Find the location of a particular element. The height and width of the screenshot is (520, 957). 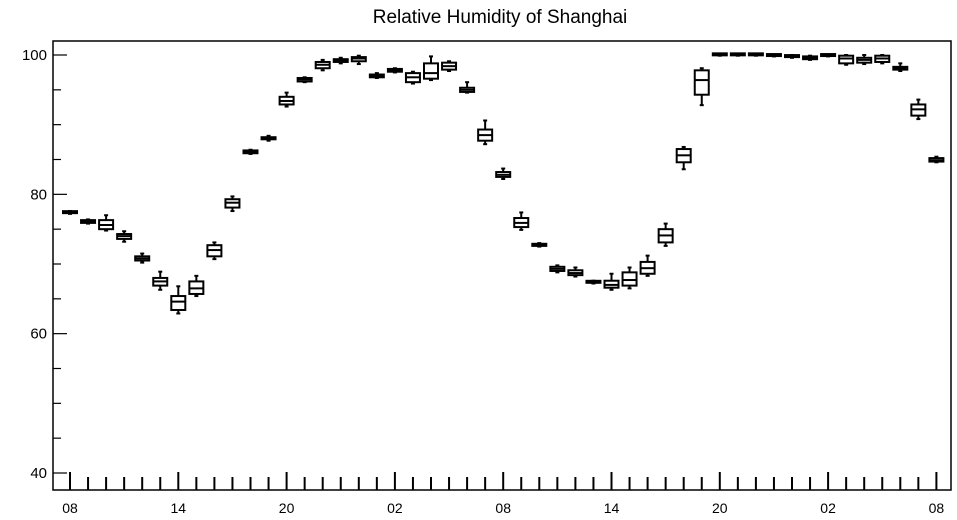

y-tick-label: 60 is located at coordinates (38, 334).